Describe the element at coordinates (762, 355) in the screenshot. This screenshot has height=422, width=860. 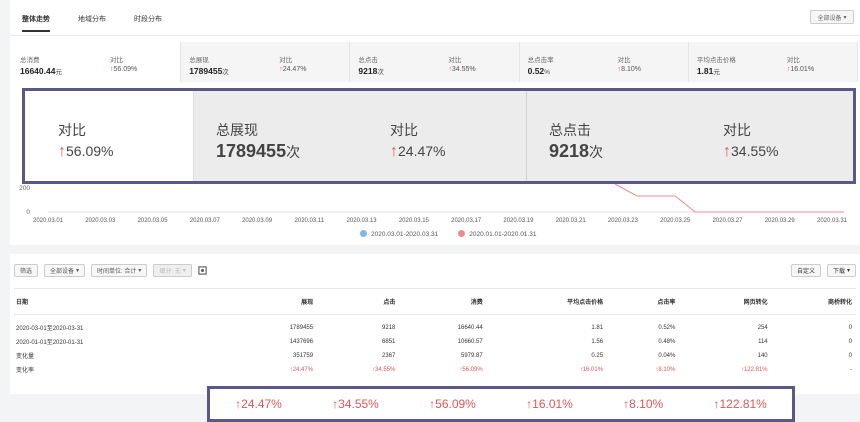
I see `table-cell: 140` at that location.